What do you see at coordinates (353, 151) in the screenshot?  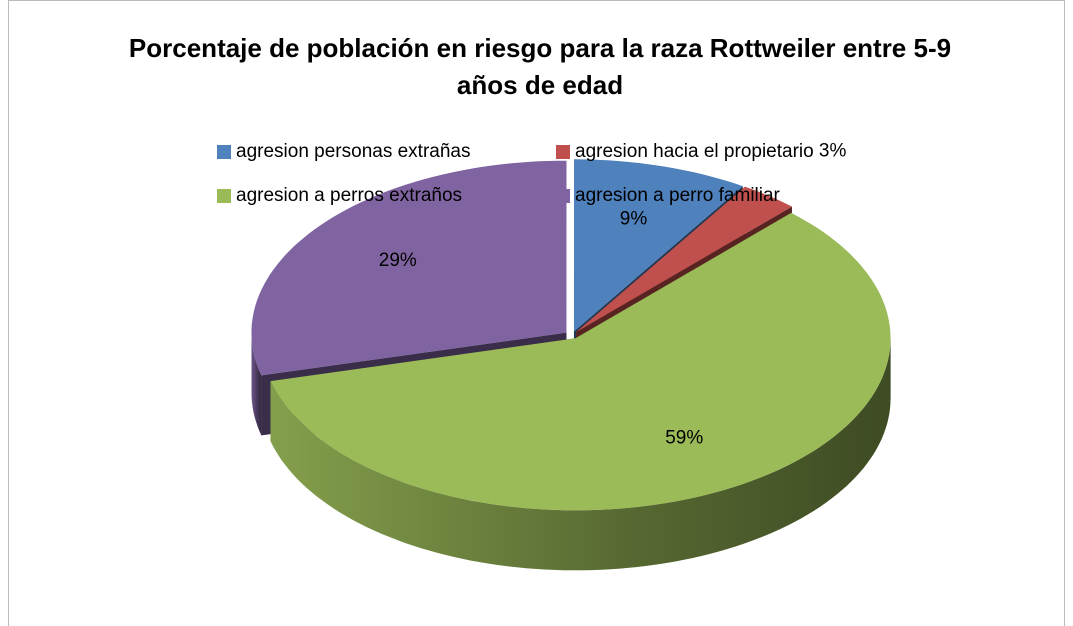 I see `legend-label: agresion personas extrañas` at bounding box center [353, 151].